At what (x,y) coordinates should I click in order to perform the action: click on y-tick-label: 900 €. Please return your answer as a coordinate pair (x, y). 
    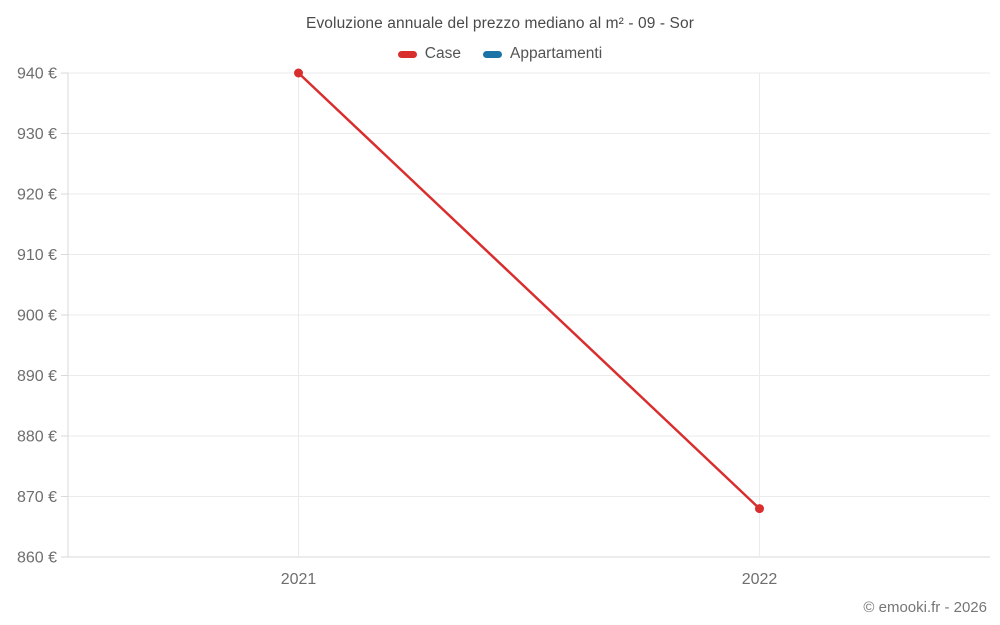
    Looking at the image, I should click on (37, 316).